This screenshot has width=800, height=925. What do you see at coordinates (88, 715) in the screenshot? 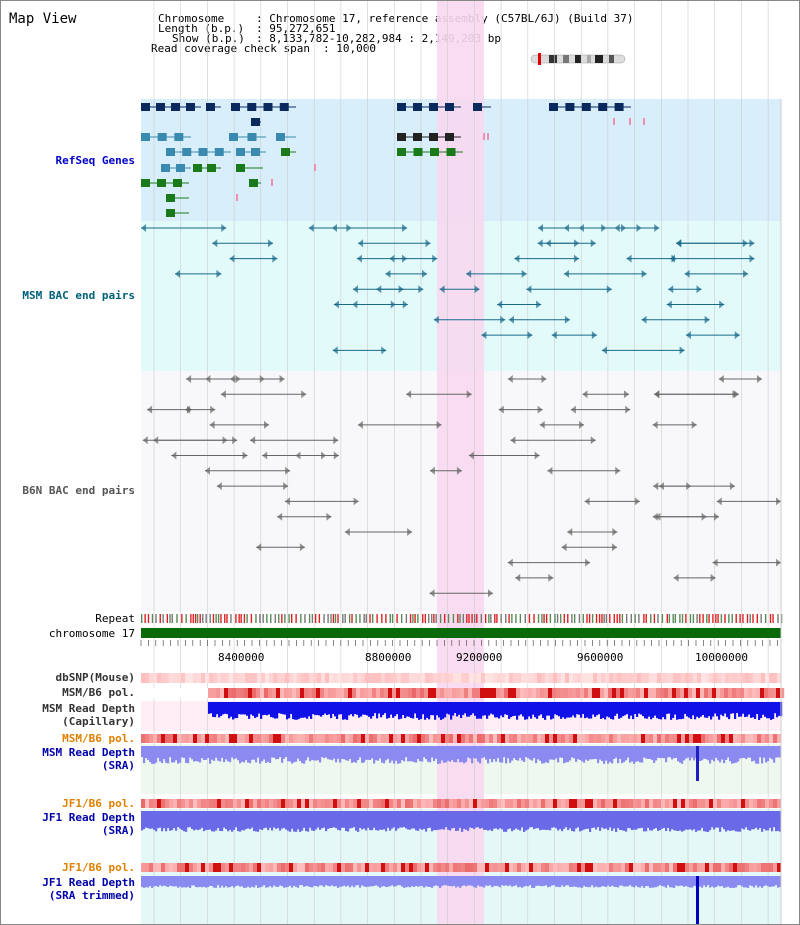
I see `msm-read-depth-capillary-label: MSM Read Depth (Capillary)` at bounding box center [88, 715].